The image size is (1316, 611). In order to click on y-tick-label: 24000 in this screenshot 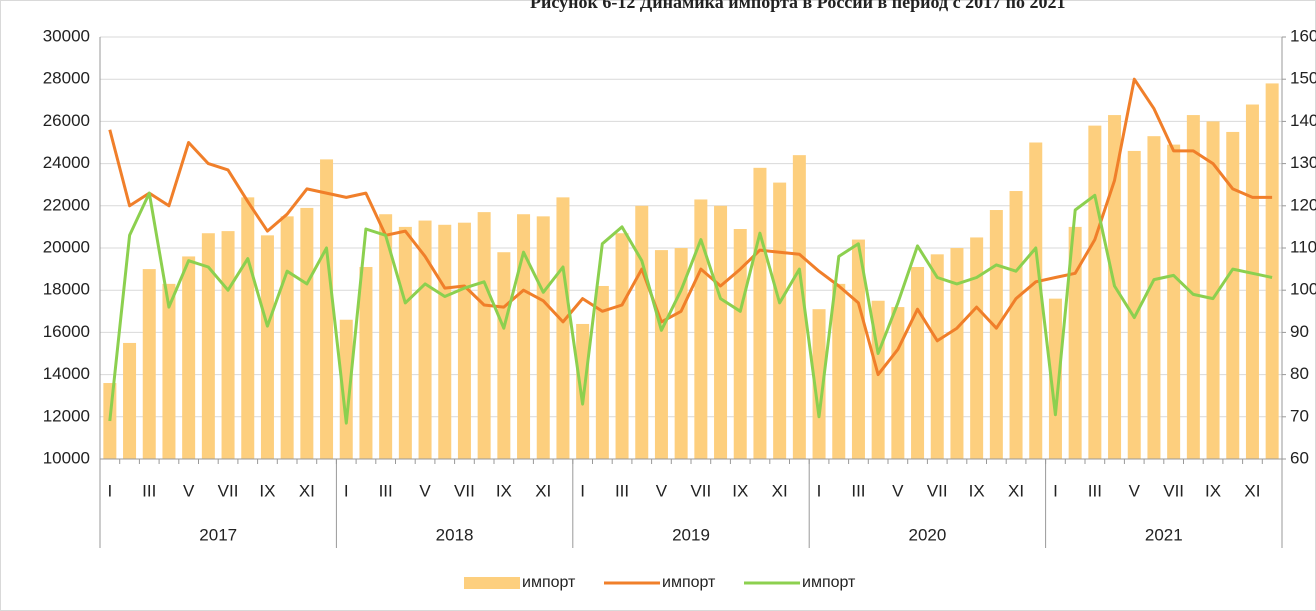, I will do `click(66, 162)`.